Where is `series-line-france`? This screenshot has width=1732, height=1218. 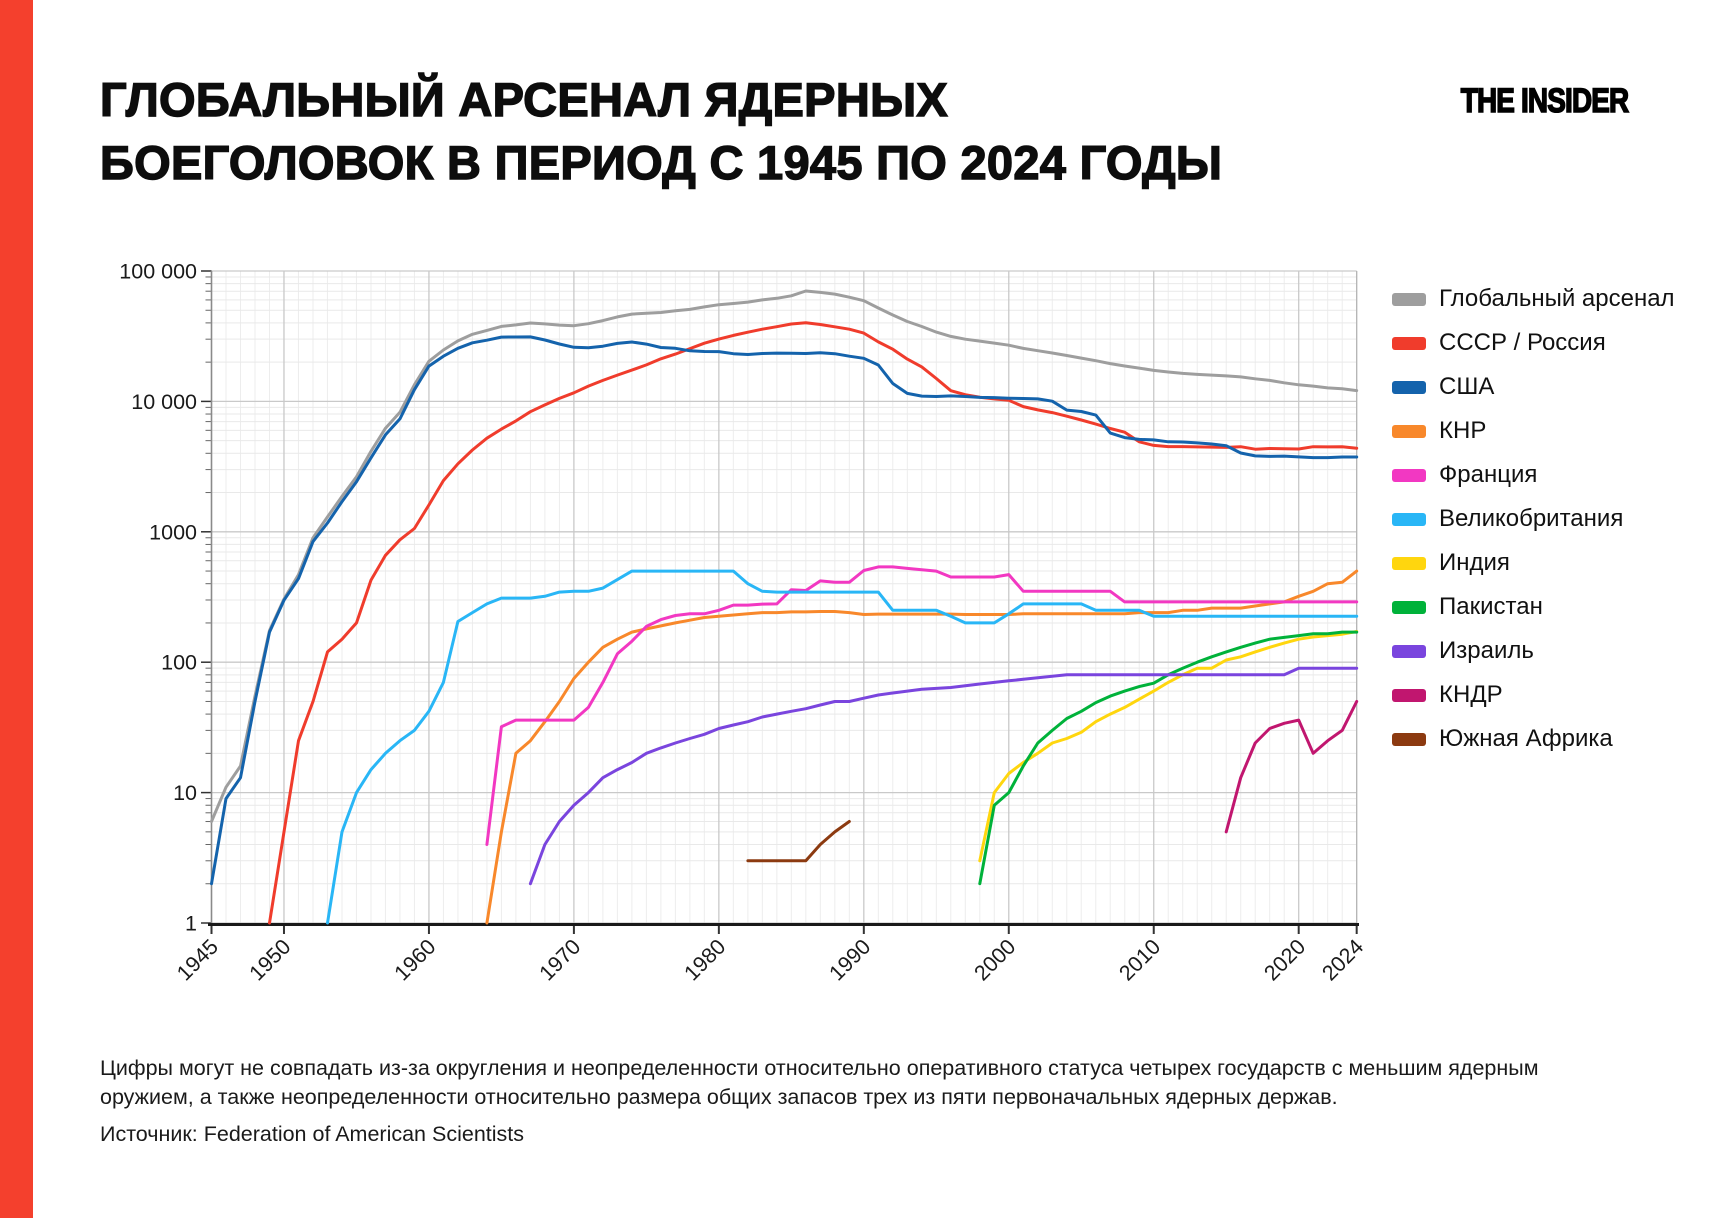
series-line-france is located at coordinates (922, 705).